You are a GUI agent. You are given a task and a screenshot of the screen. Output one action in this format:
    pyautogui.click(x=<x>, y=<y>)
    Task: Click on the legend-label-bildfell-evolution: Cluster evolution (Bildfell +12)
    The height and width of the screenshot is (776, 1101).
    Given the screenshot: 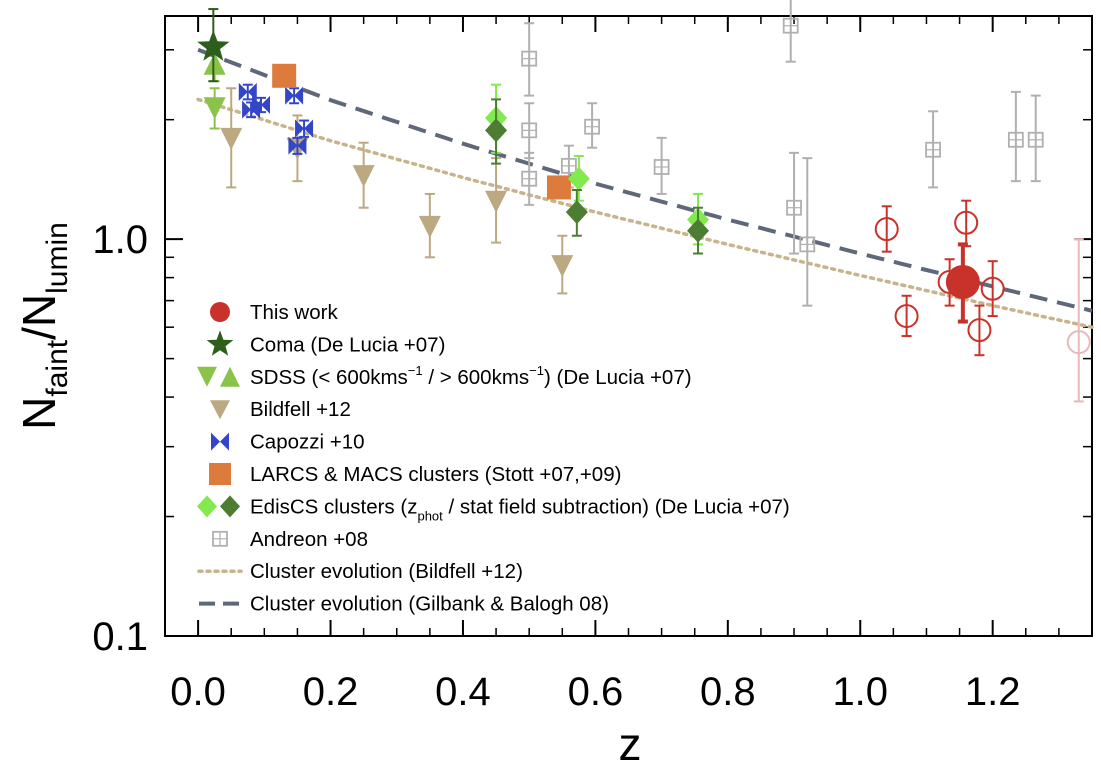 What is the action you would take?
    pyautogui.click(x=386, y=571)
    